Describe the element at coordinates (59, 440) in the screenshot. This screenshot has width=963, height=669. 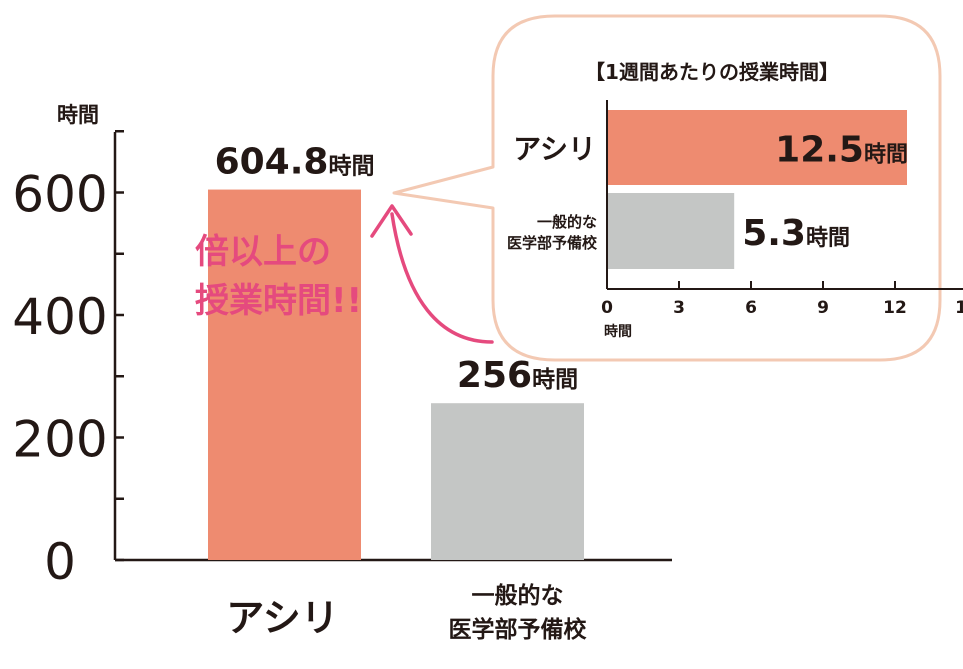
I see `y-tick-label: 200` at that location.